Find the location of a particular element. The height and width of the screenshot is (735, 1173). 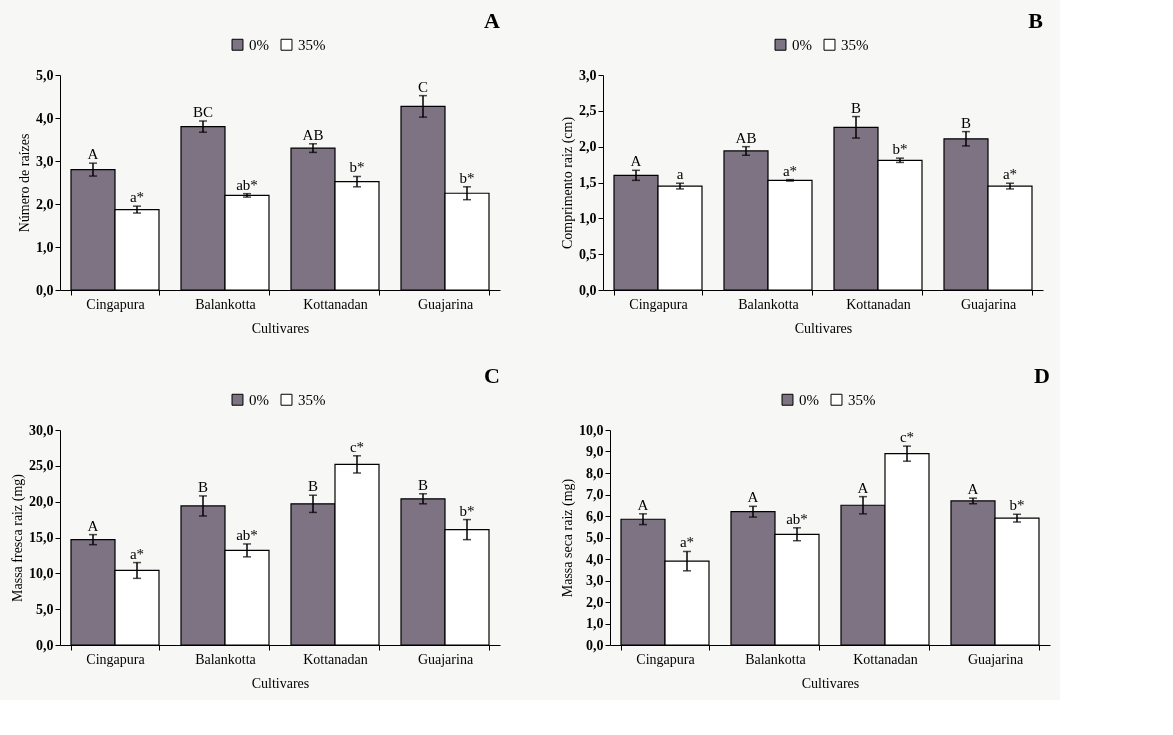

y-axis-title: Massa fresca raiz (mg) is located at coordinates (18, 537).